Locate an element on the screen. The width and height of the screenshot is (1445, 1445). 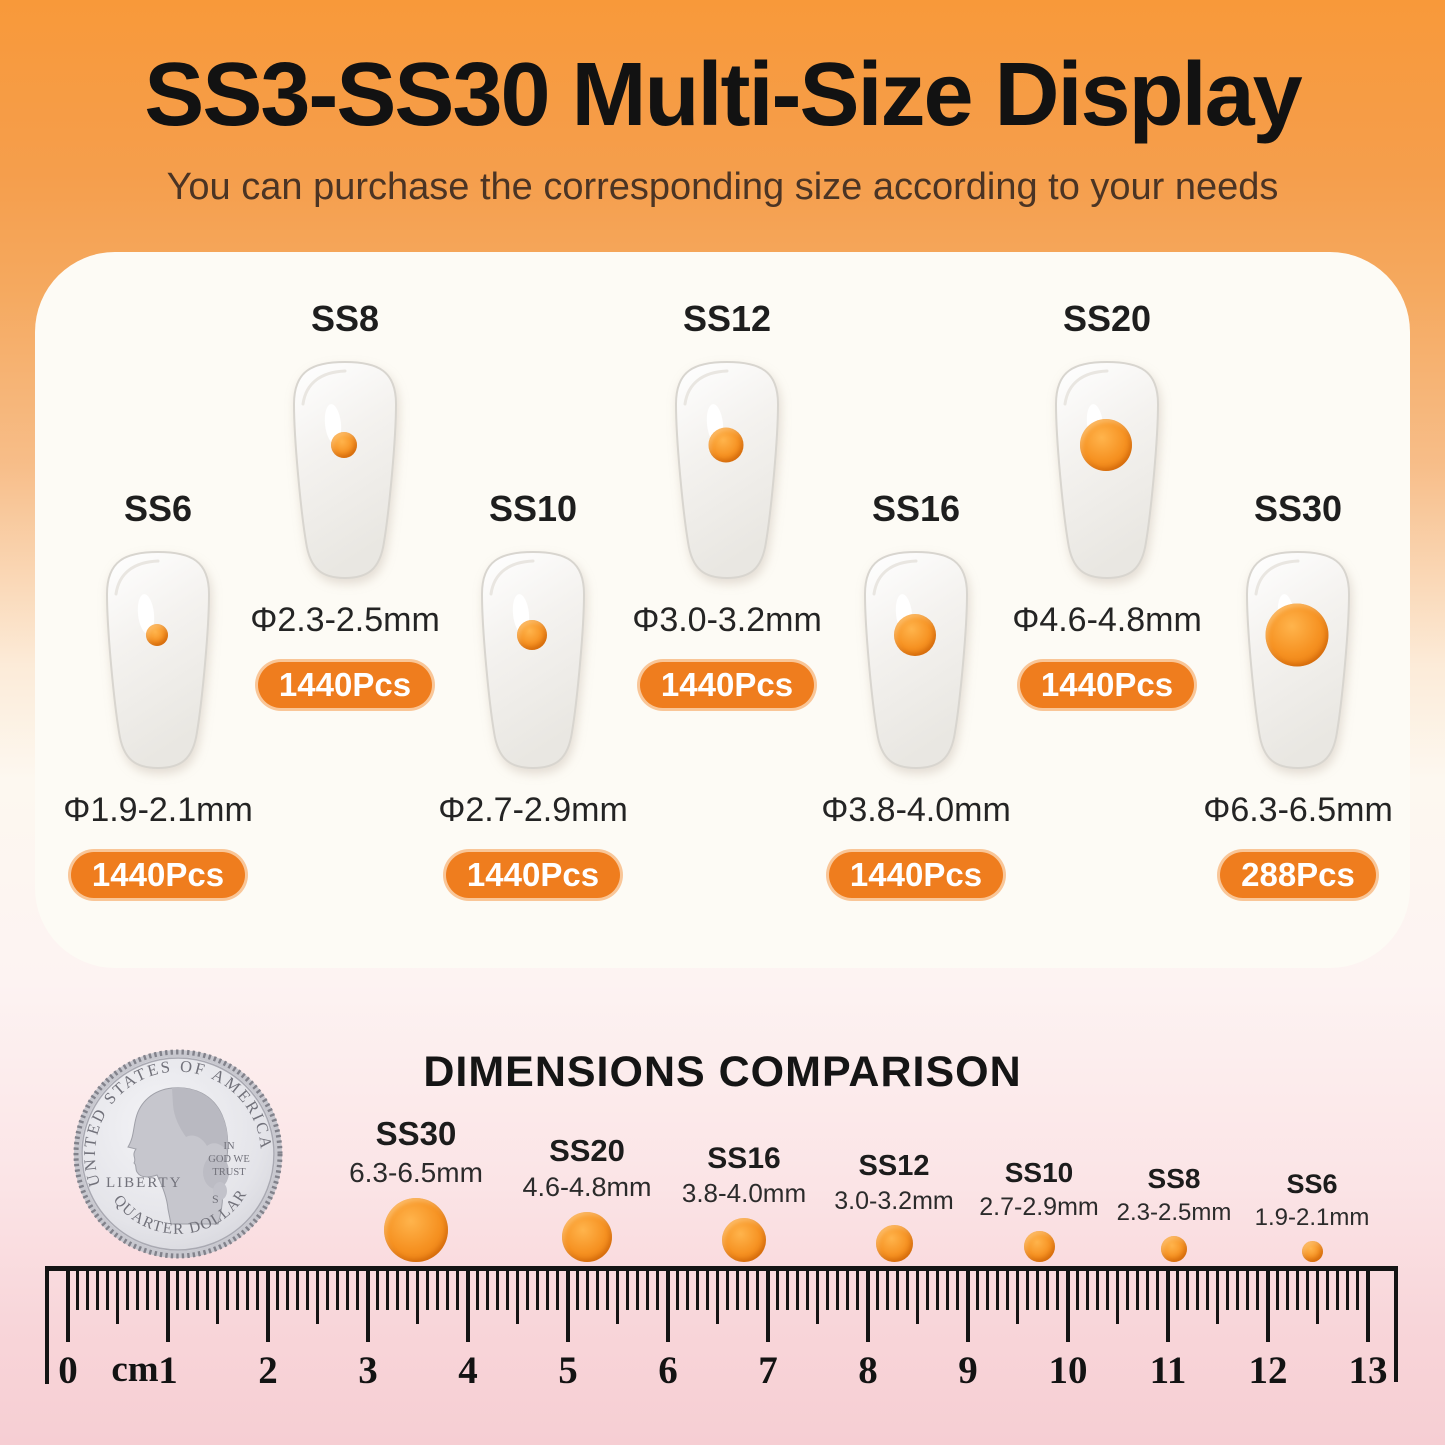
comparison-size-name: SS12 is located at coordinates (894, 1165).